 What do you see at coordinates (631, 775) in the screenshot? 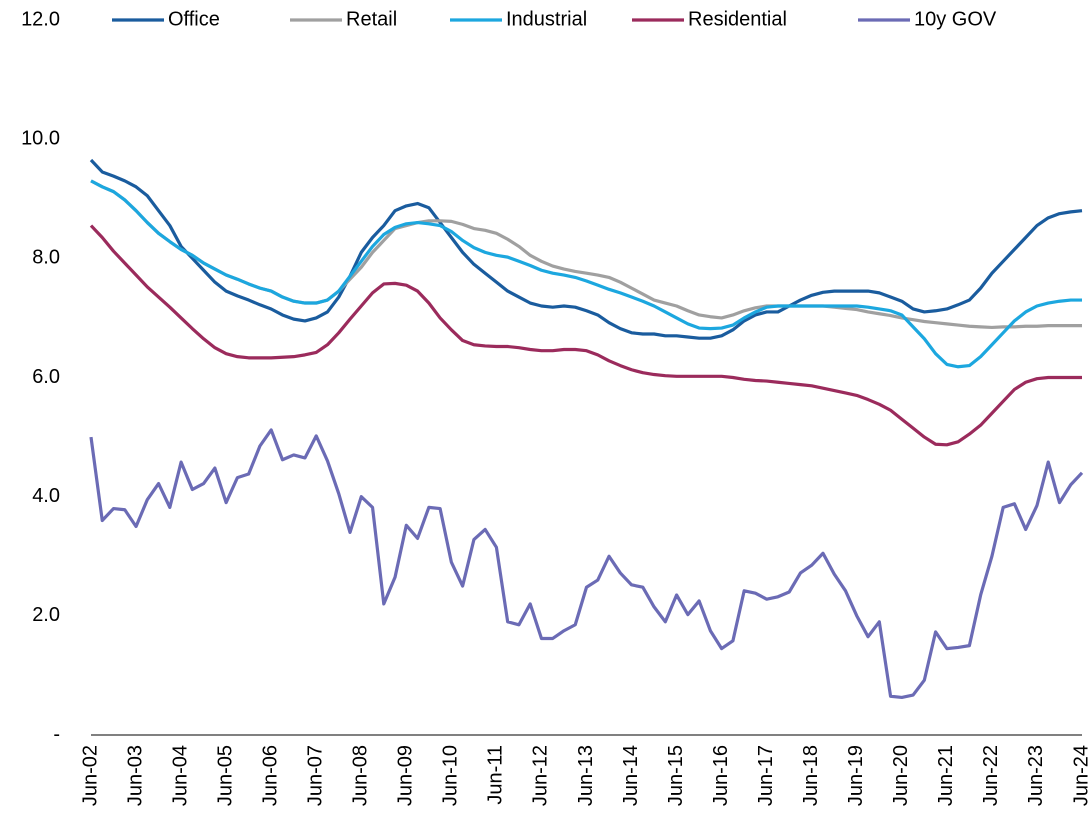
I see `x-tick-label: Jun-14` at bounding box center [631, 775].